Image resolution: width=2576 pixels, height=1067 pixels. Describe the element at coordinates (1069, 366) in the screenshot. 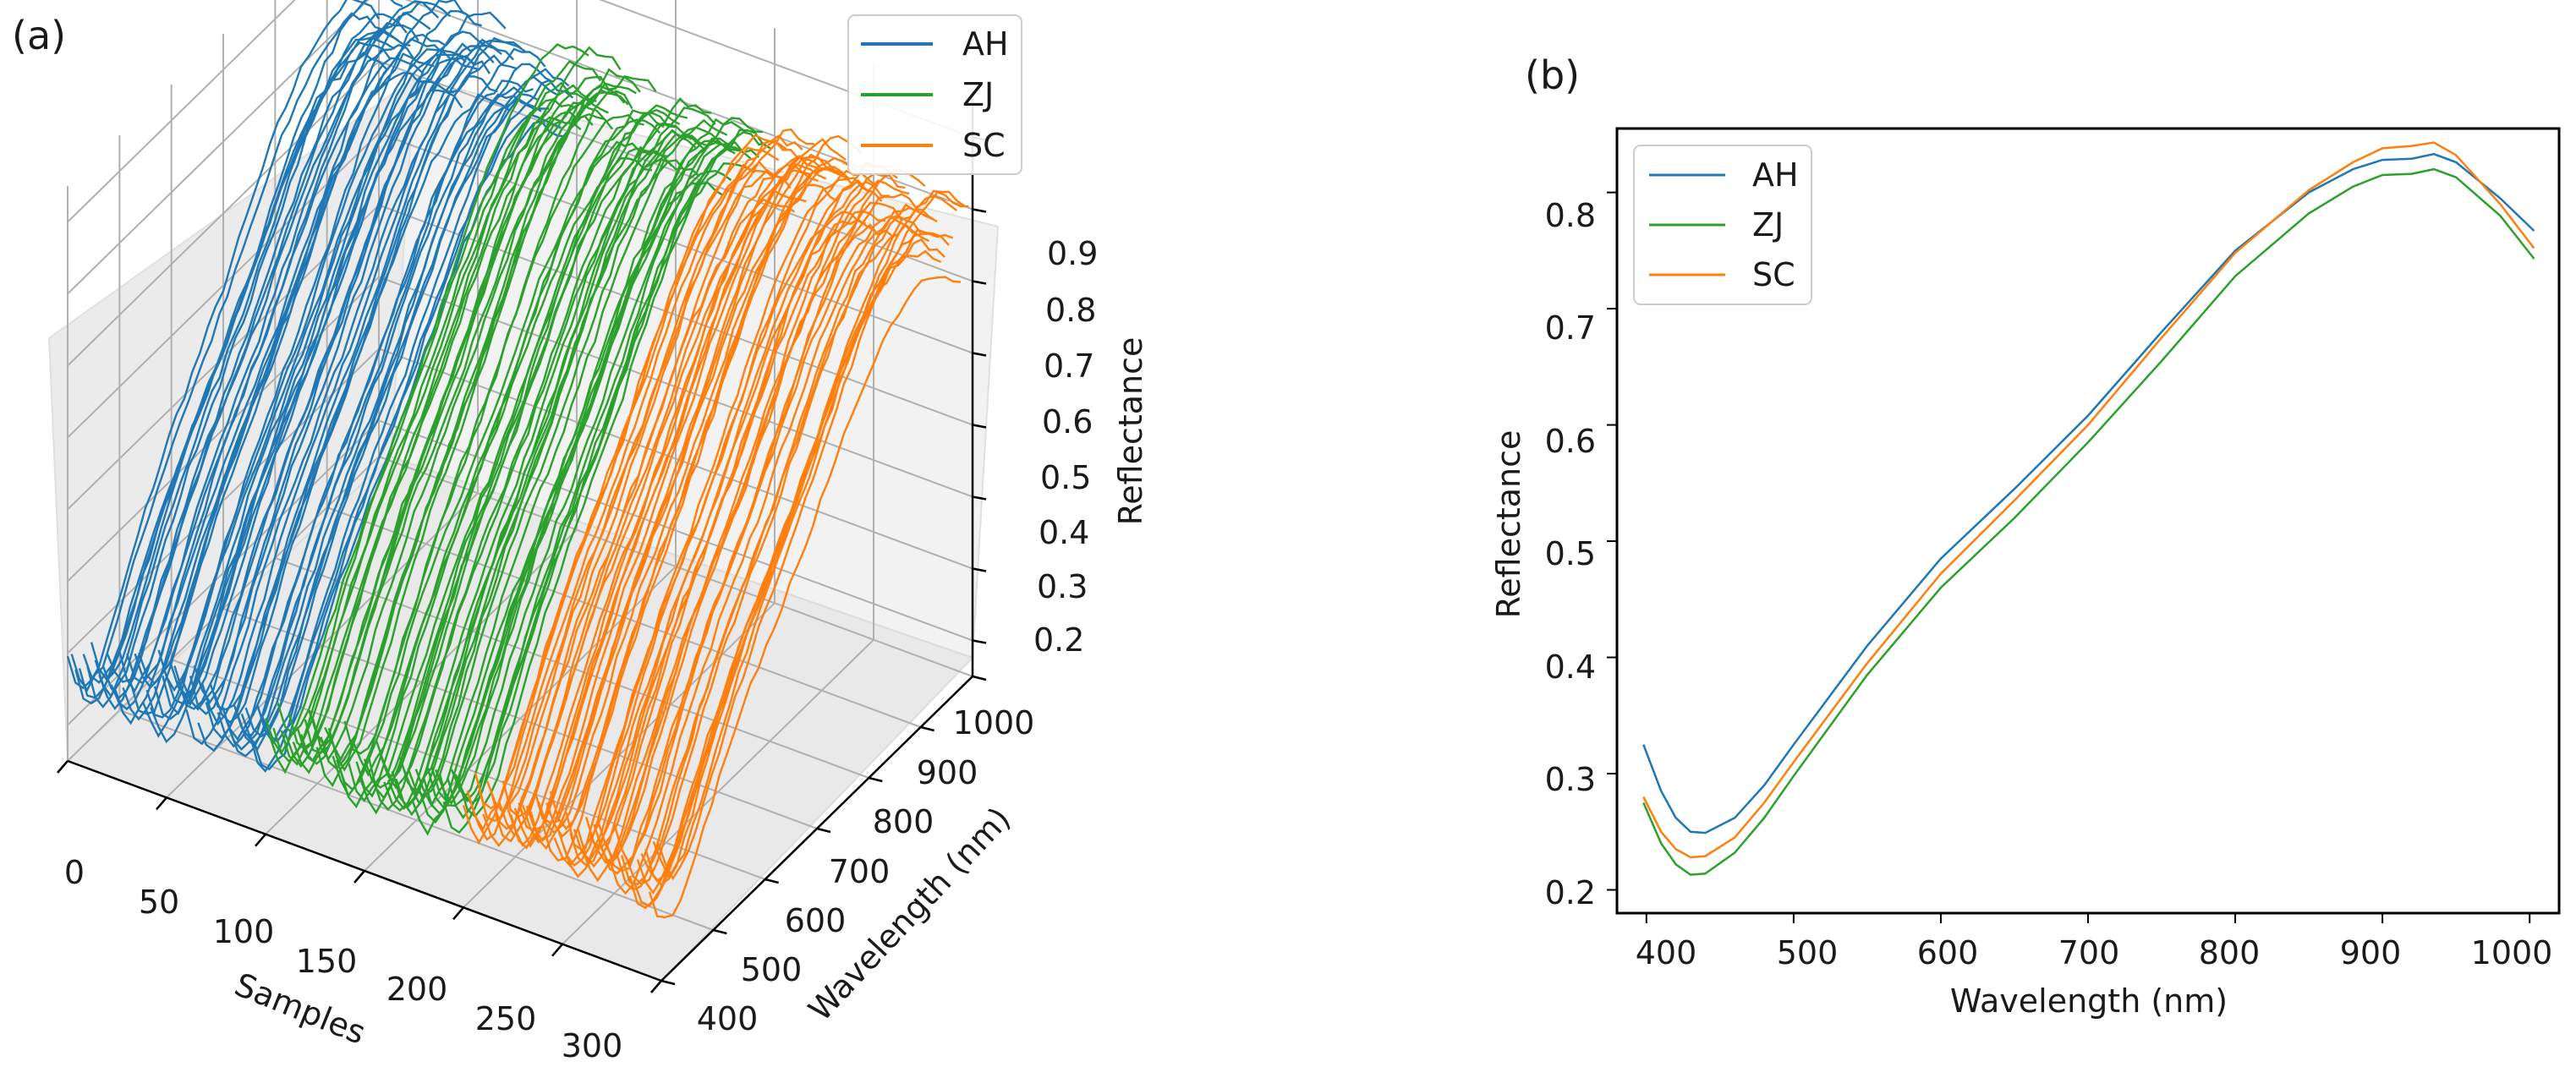

I see `z-tick-label: 0.7` at that location.